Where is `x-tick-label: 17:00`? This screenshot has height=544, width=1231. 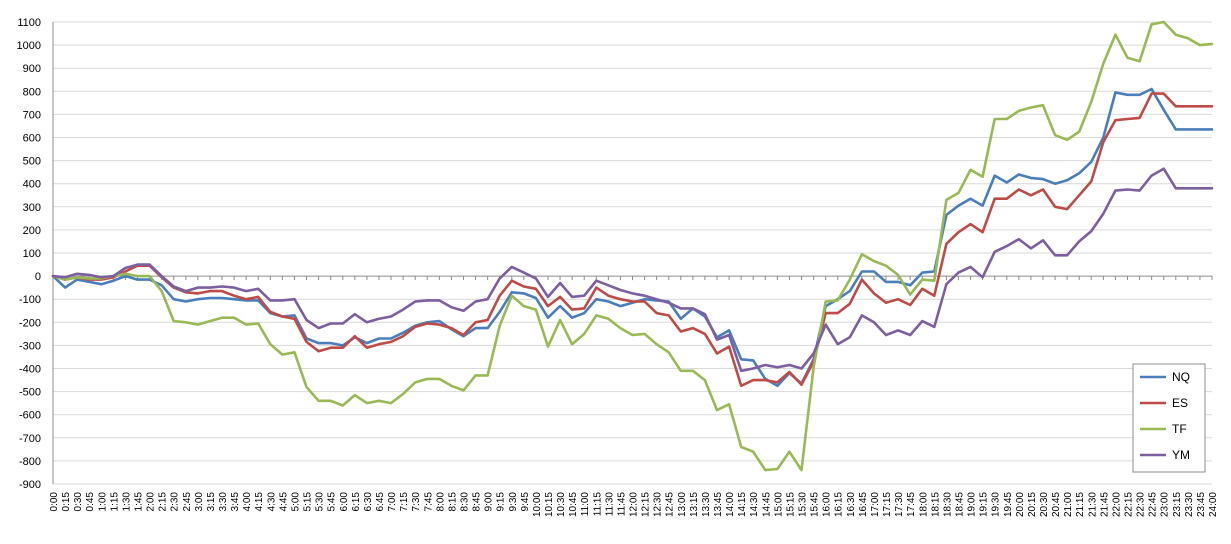
x-tick-label: 17:00 is located at coordinates (875, 504).